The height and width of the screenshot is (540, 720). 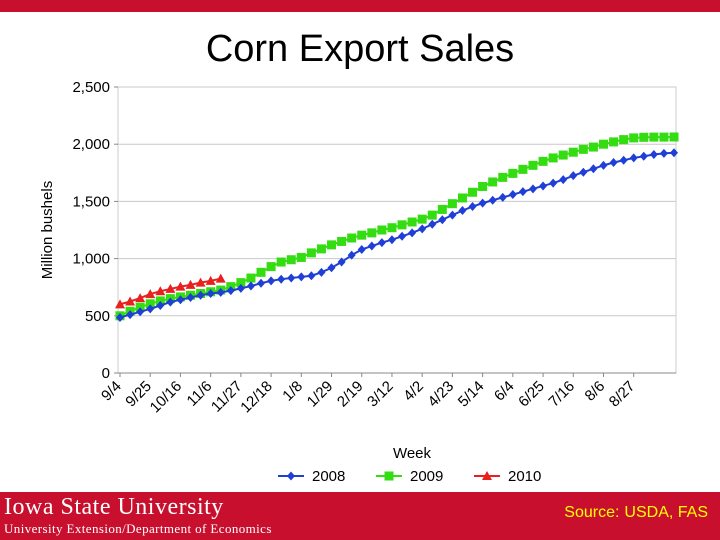 I want to click on x-tick-label: 4/2, so click(x=413, y=391).